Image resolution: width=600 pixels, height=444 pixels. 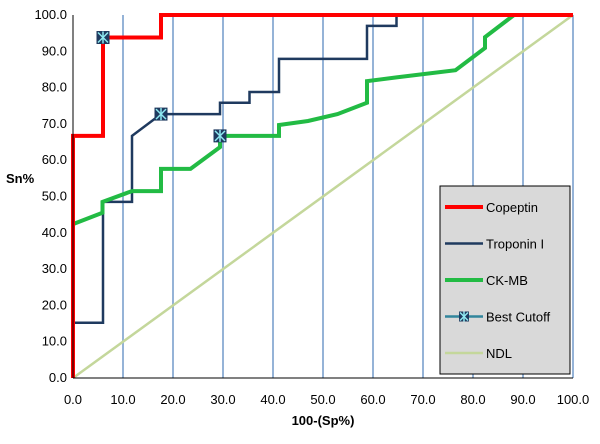 I want to click on x-tick-label: 60.0, so click(x=372, y=399).